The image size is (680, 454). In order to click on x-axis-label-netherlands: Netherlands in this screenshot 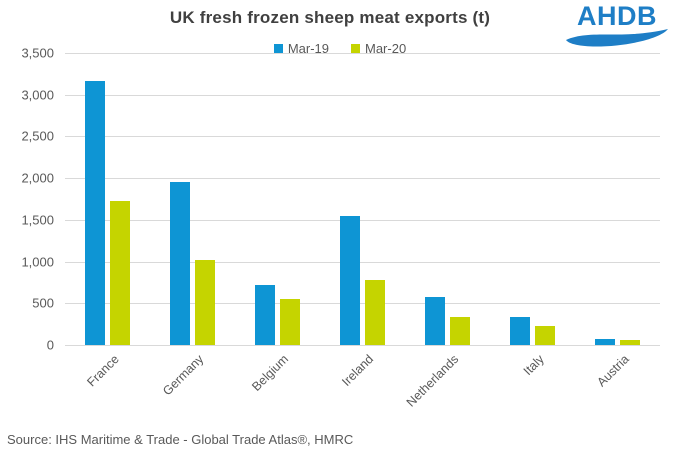, I will do `click(432, 381)`.